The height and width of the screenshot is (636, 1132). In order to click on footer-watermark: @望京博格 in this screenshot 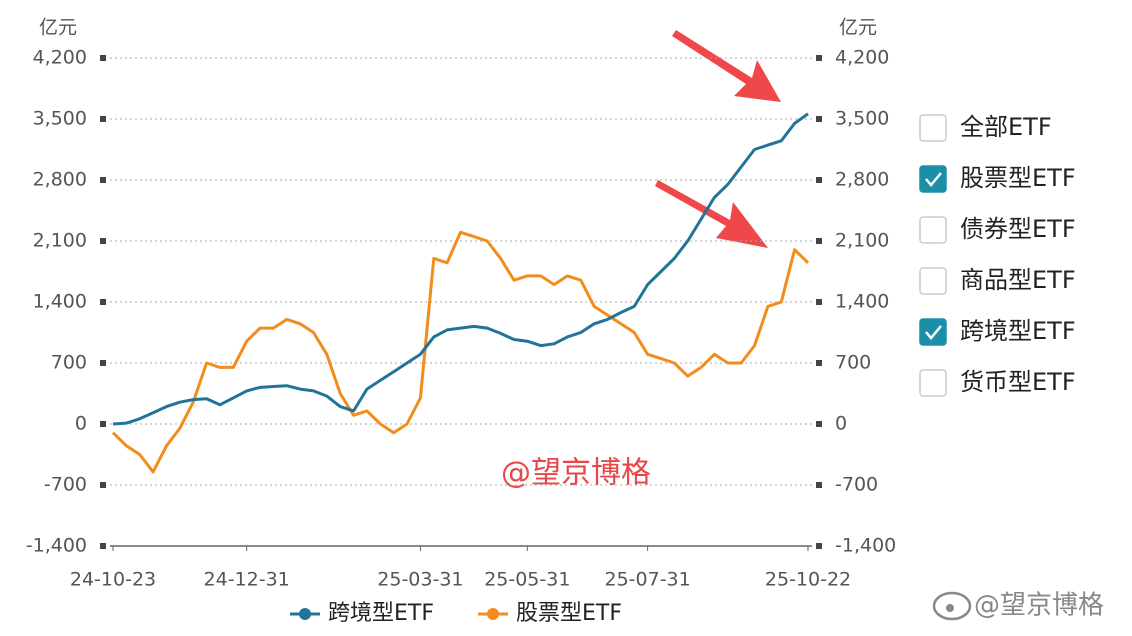, I will do `click(1039, 606)`.